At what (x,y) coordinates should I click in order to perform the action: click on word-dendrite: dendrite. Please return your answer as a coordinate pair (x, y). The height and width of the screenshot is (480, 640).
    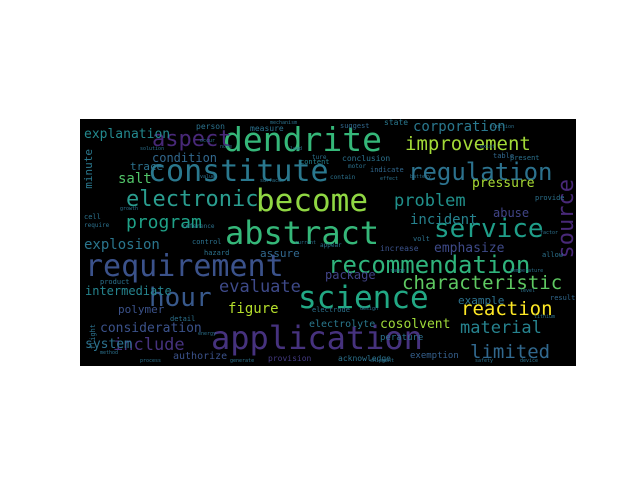
    Looking at the image, I should click on (302, 139).